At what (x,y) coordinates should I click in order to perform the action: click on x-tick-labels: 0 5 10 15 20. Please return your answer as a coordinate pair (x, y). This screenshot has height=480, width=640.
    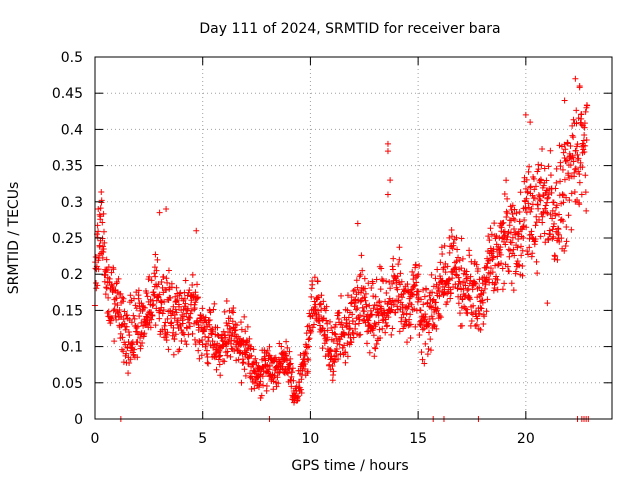
    Looking at the image, I should click on (313, 439).